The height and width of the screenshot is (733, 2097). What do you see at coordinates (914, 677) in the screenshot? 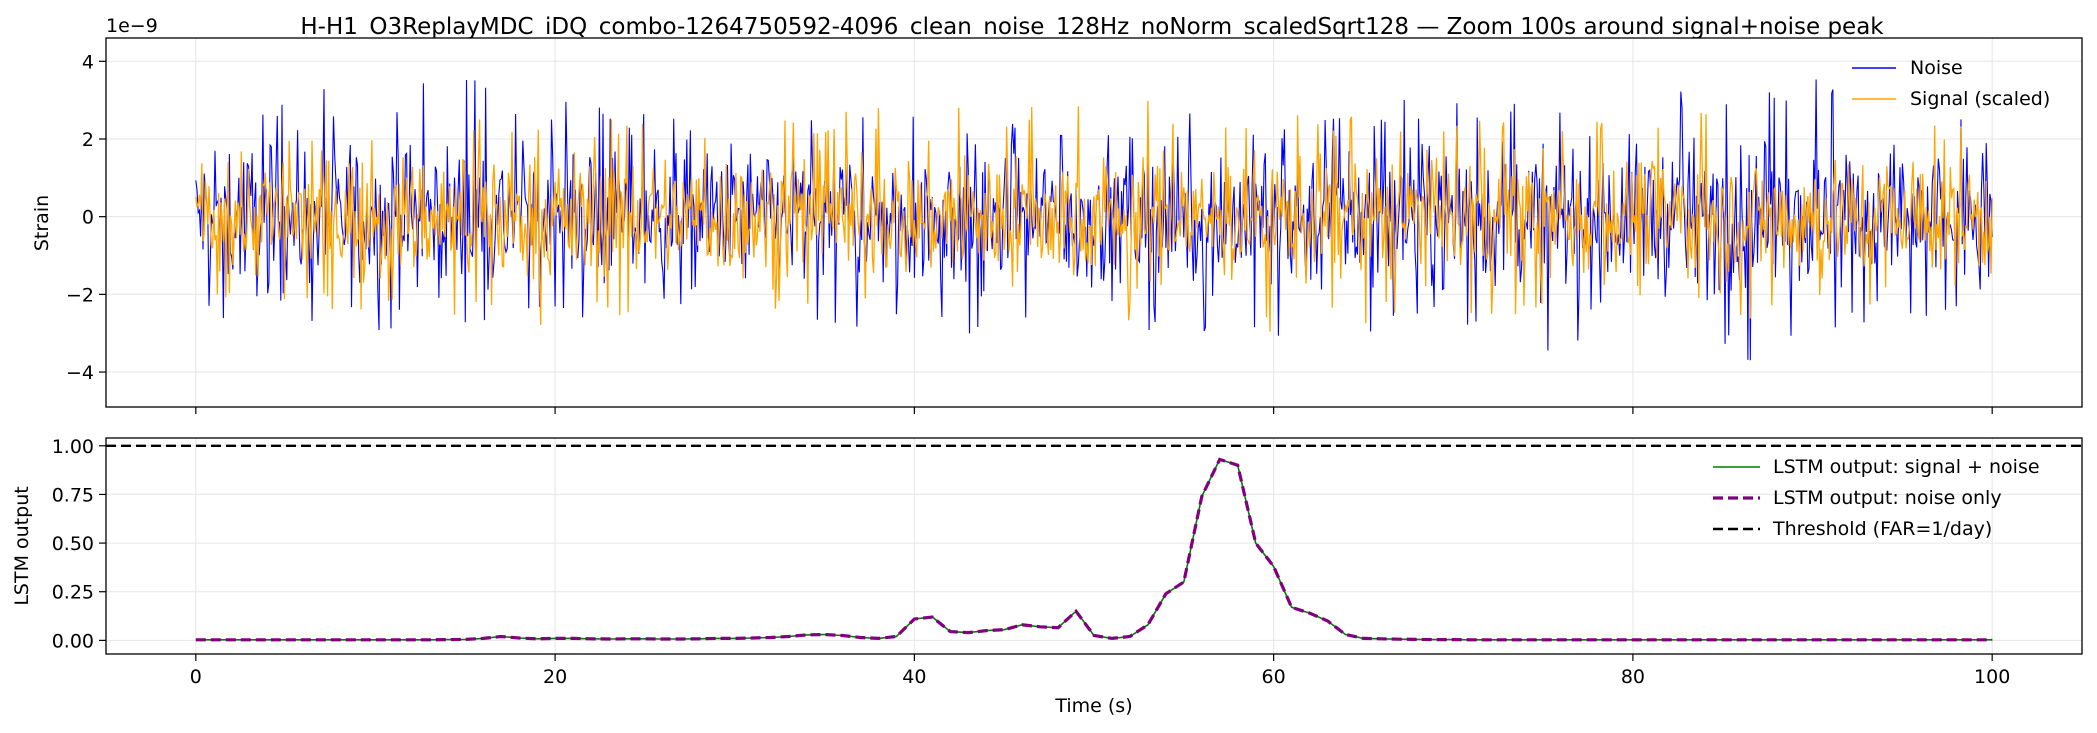
I see `lstm-xtick-label: 40` at bounding box center [914, 677].